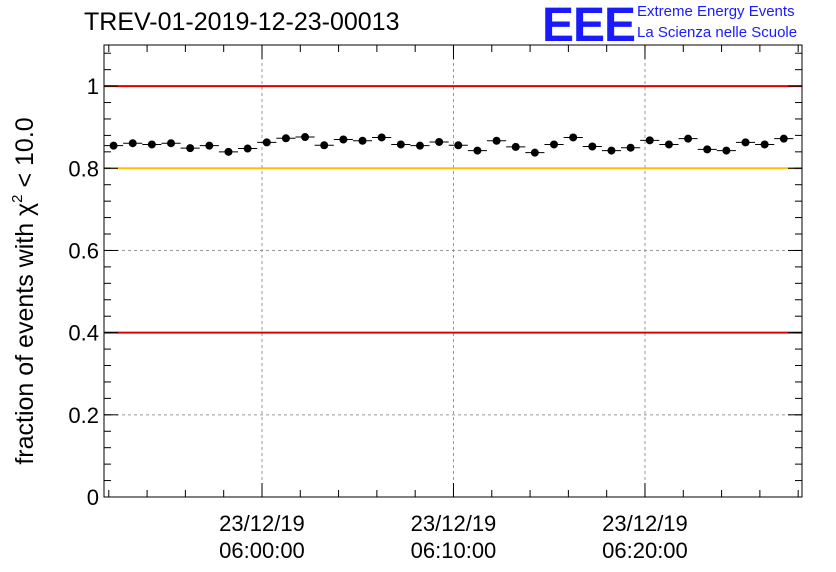 The height and width of the screenshot is (572, 836). Describe the element at coordinates (24, 290) in the screenshot. I see `y-axis-label: fraction of events with χ2 < 10.0` at that location.